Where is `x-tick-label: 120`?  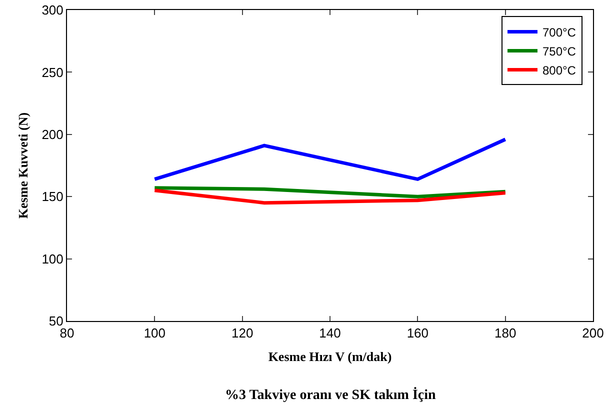 x-tick-label: 120 is located at coordinates (242, 333).